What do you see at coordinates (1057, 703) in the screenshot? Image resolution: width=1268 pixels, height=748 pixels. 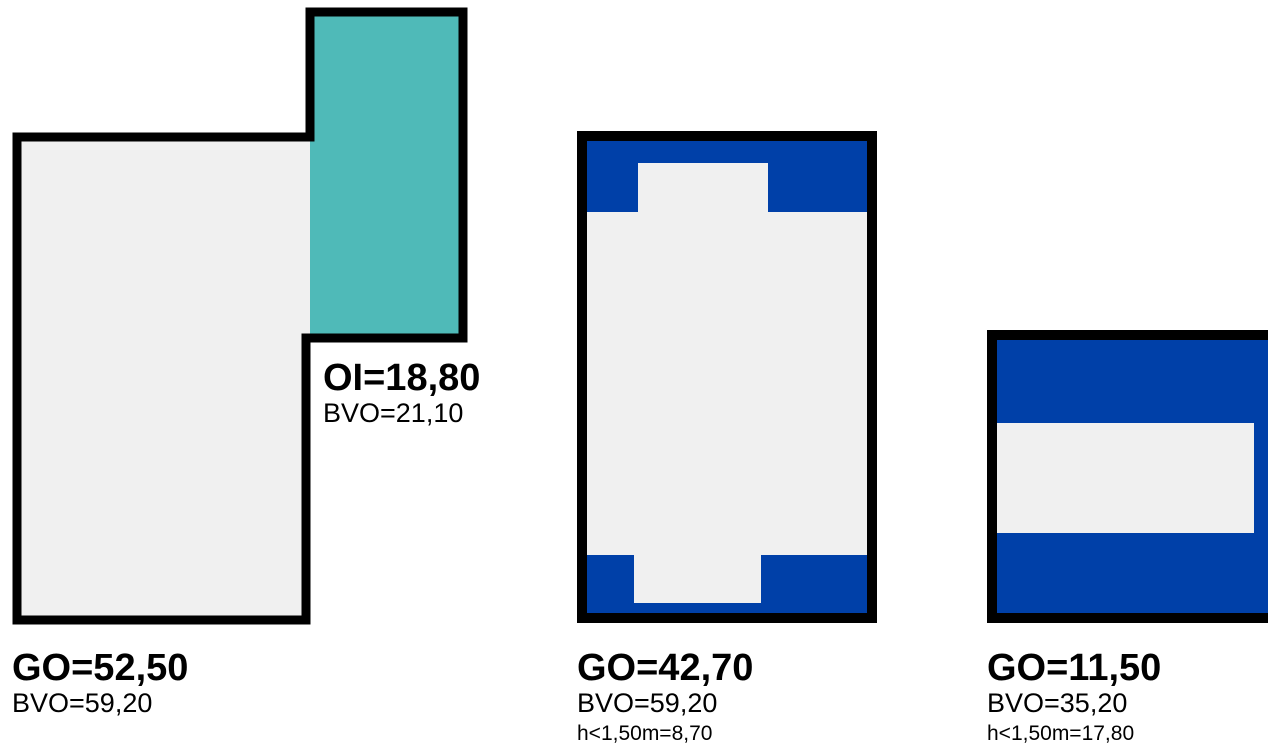 I see `bvo-label-3: BVO=35,20` at bounding box center [1057, 703].